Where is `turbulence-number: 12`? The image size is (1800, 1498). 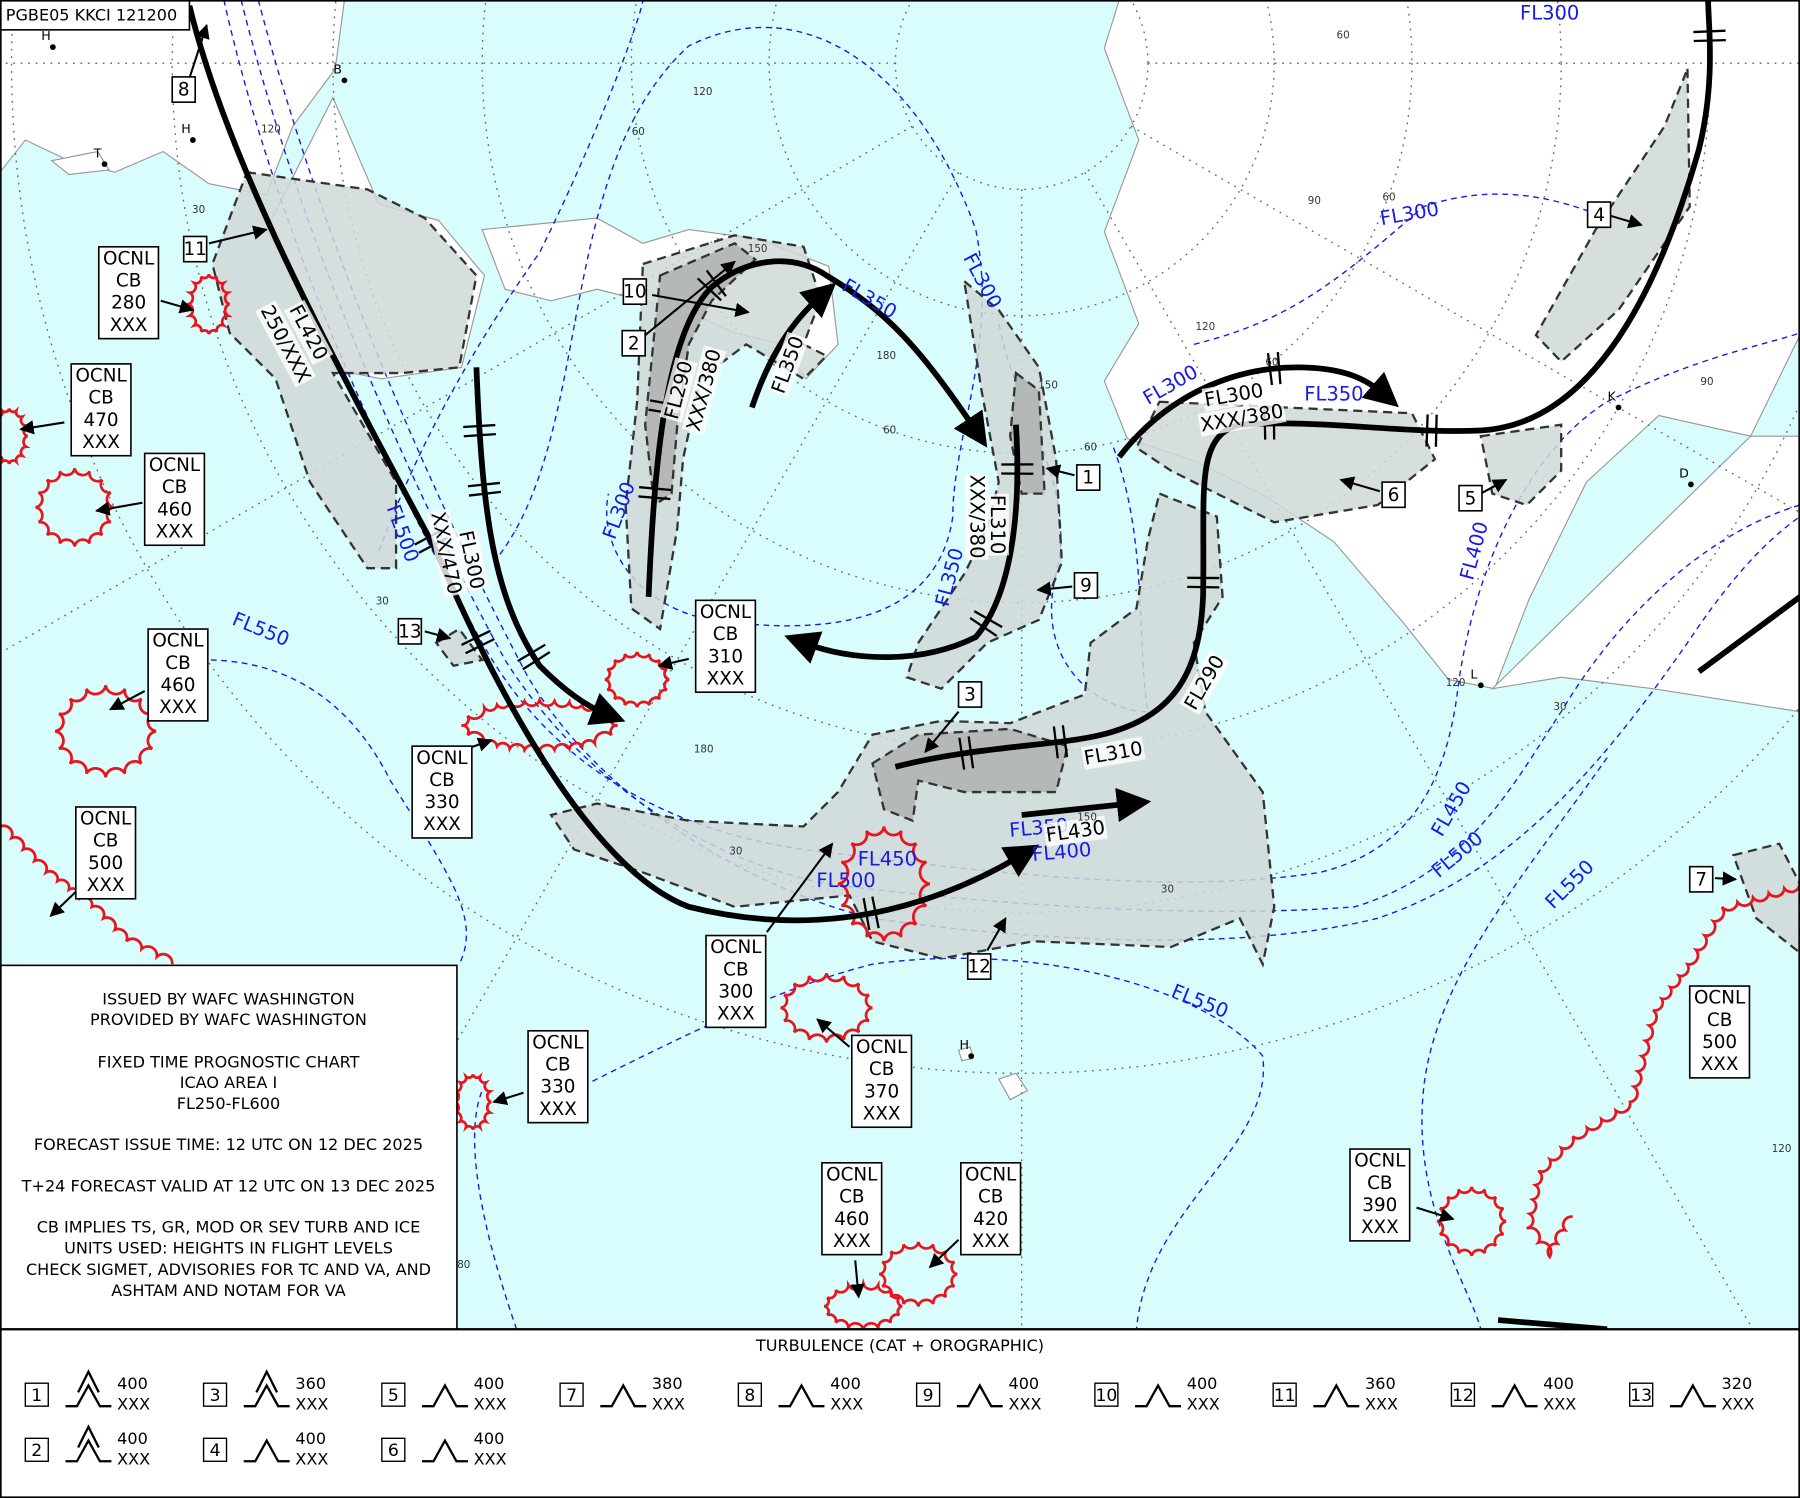 turbulence-number: 12 is located at coordinates (979, 967).